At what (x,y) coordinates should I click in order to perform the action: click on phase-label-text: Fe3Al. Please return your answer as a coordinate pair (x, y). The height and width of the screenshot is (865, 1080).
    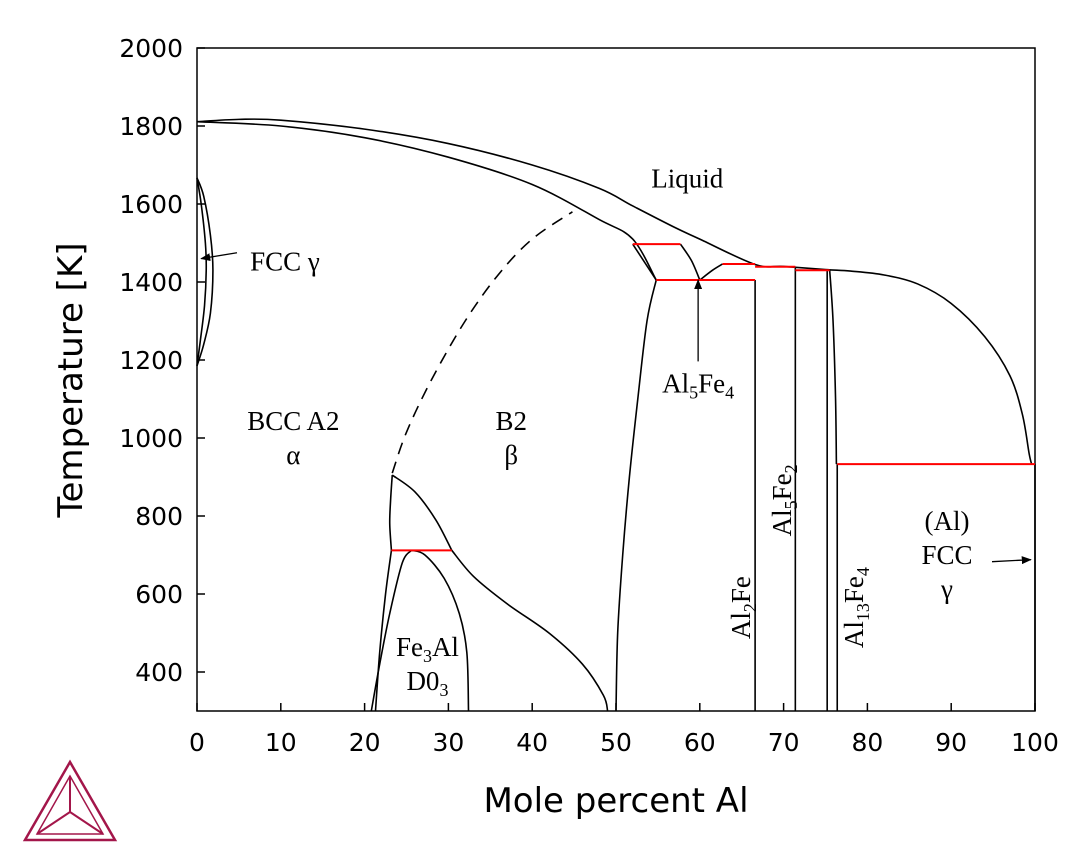
    Looking at the image, I should click on (427, 649).